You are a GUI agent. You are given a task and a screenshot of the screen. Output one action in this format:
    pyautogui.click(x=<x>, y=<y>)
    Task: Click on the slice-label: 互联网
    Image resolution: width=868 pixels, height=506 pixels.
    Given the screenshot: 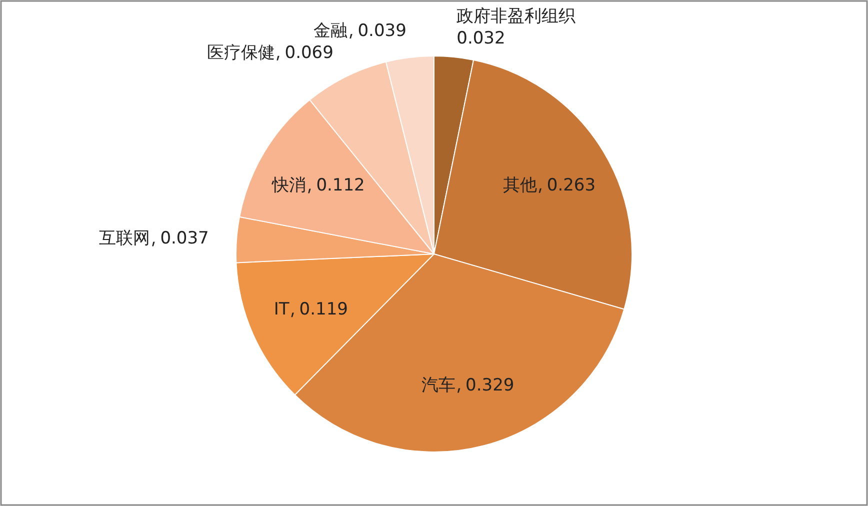 What is the action you would take?
    pyautogui.click(x=124, y=238)
    